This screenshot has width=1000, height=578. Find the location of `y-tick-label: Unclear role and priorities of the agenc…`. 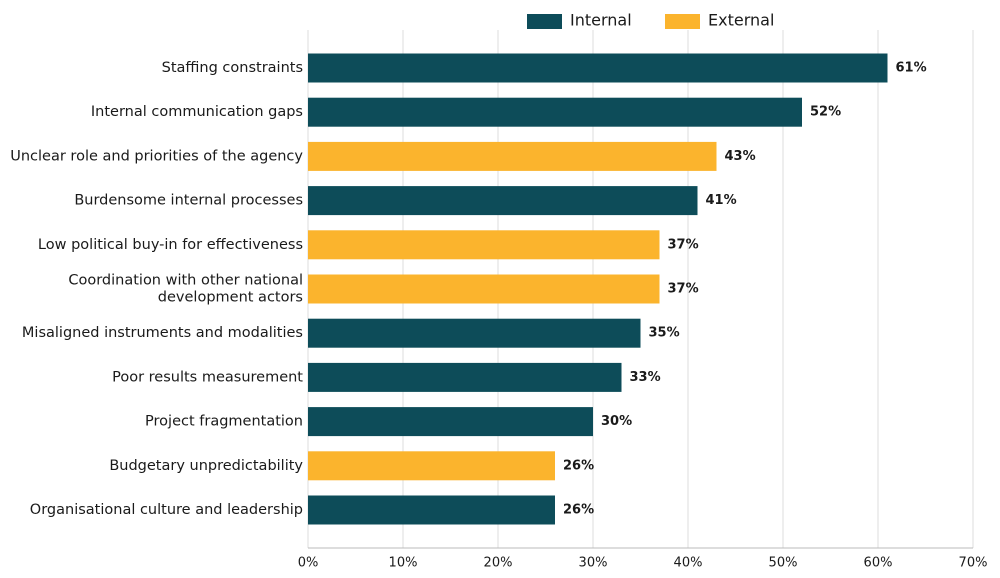

y-tick-label: Unclear role and priorities of the agenc… is located at coordinates (156, 156).